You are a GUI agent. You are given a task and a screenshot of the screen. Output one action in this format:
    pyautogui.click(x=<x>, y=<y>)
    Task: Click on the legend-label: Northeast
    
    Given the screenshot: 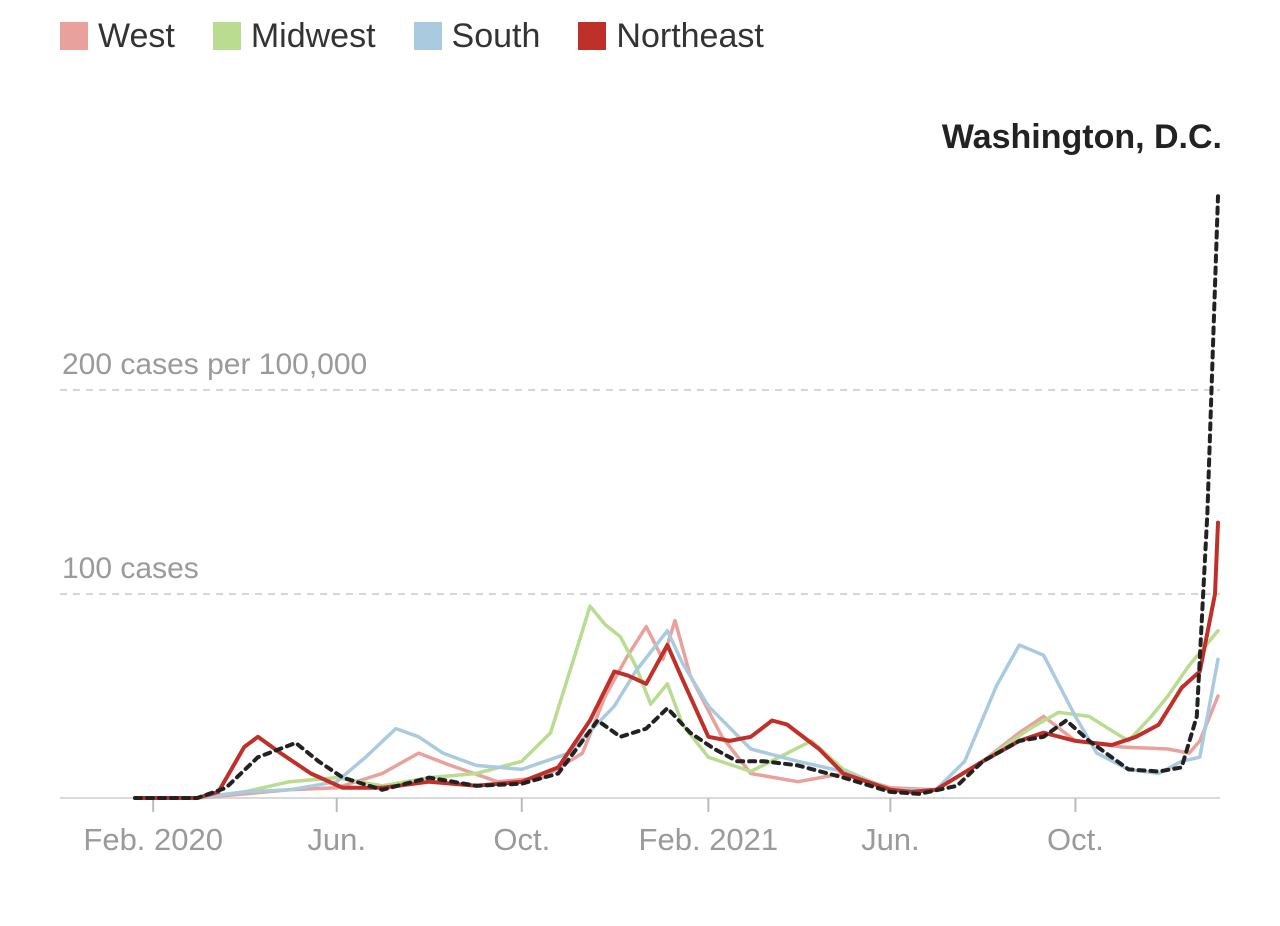 What is the action you would take?
    pyautogui.click(x=690, y=36)
    